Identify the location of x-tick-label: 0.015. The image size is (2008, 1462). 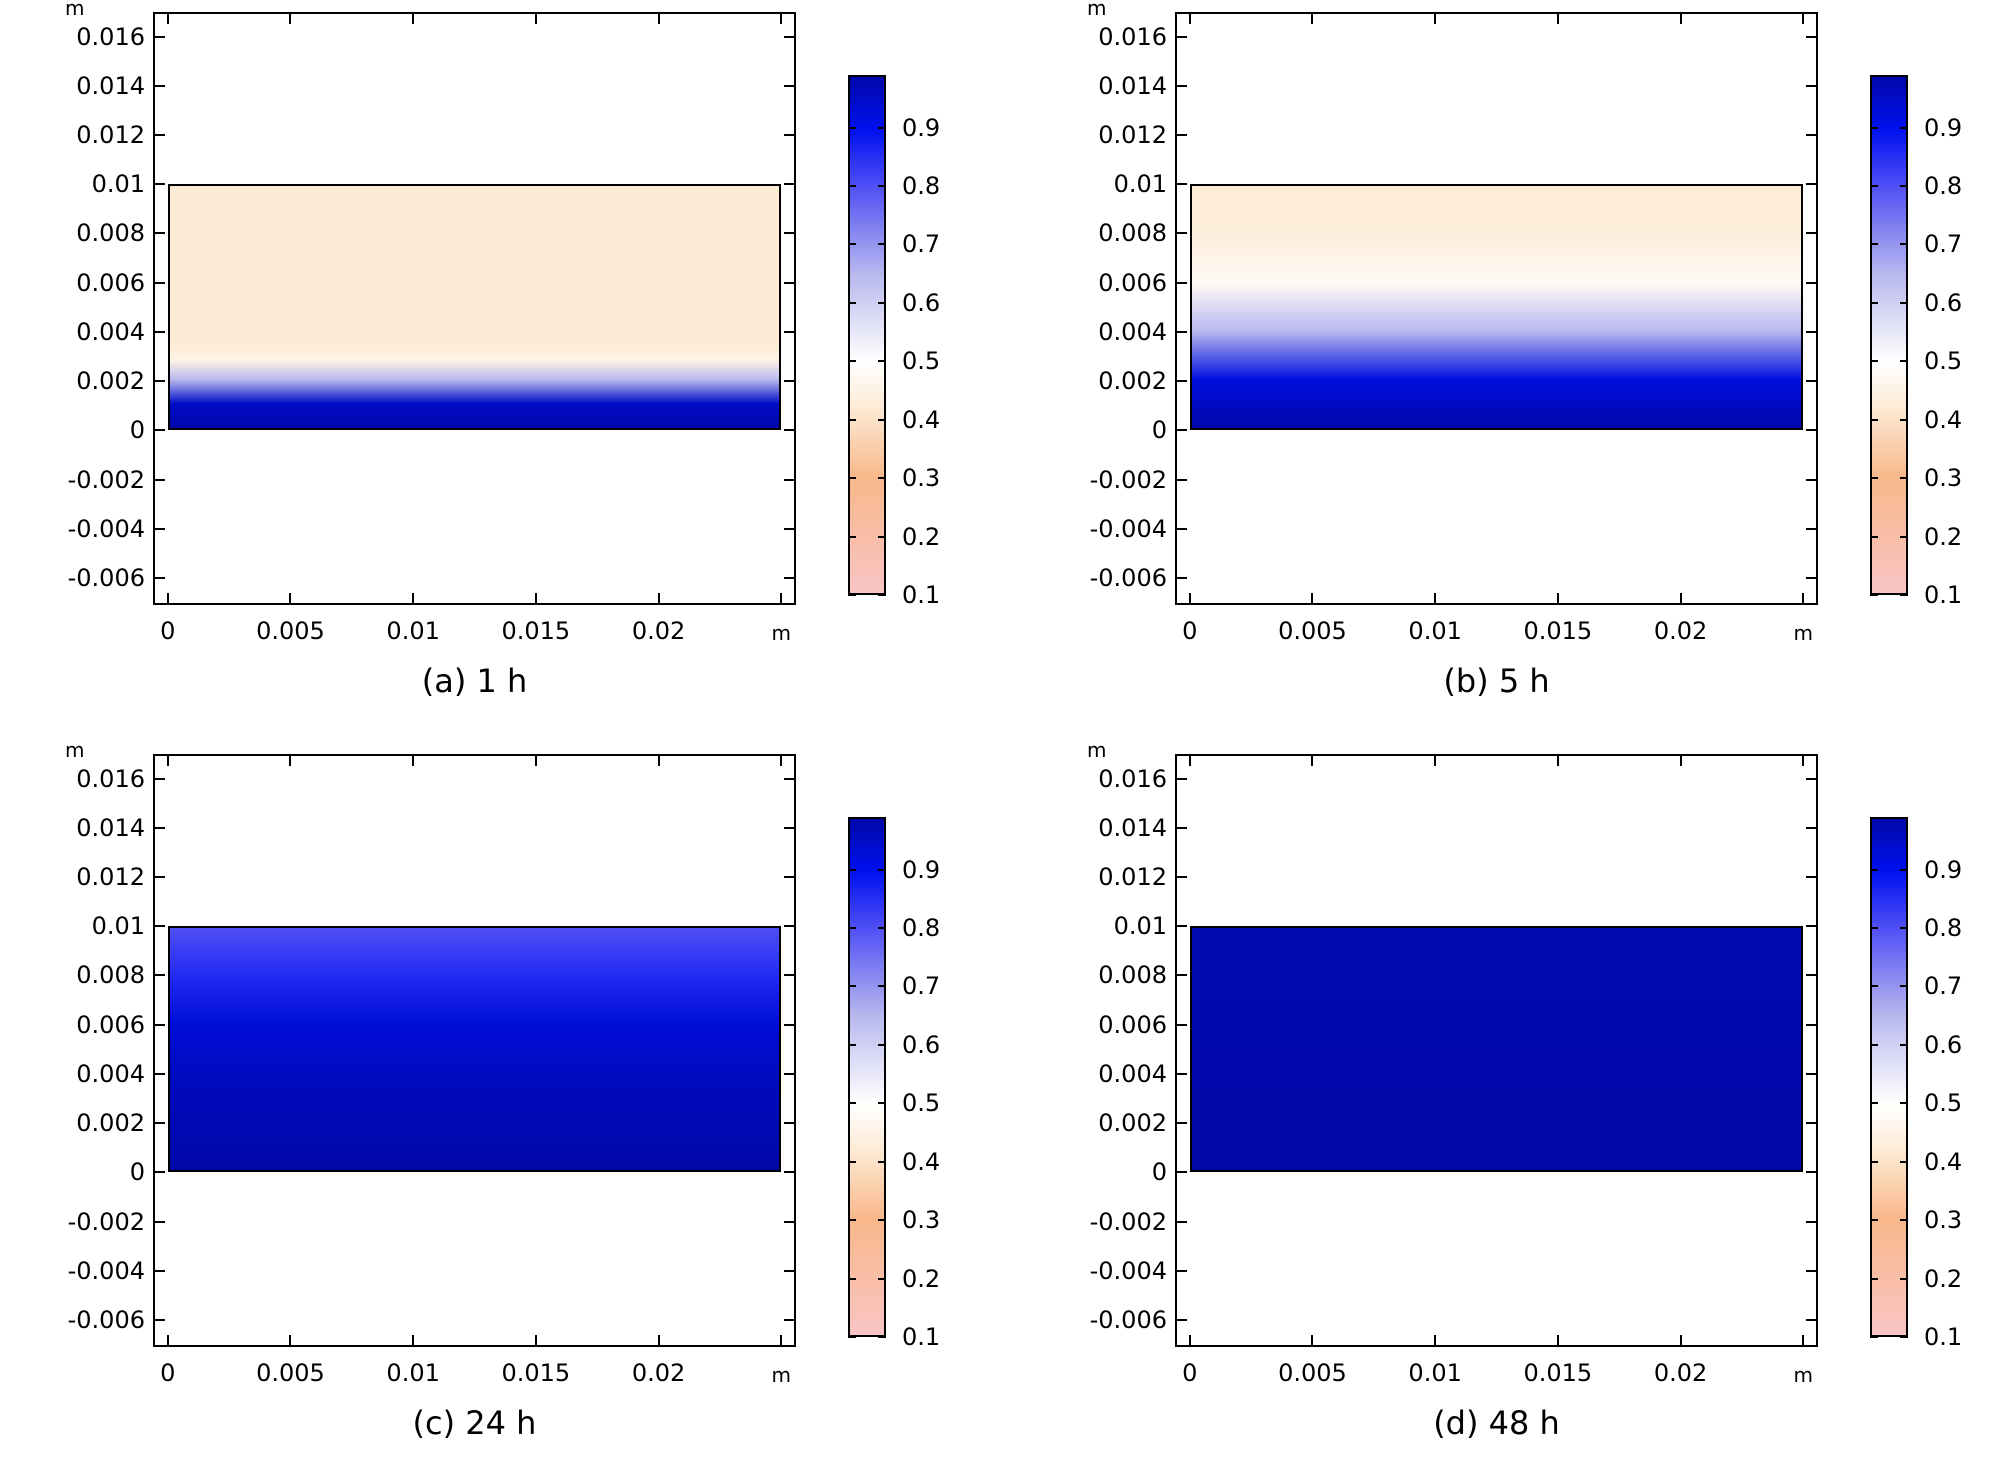
(536, 631).